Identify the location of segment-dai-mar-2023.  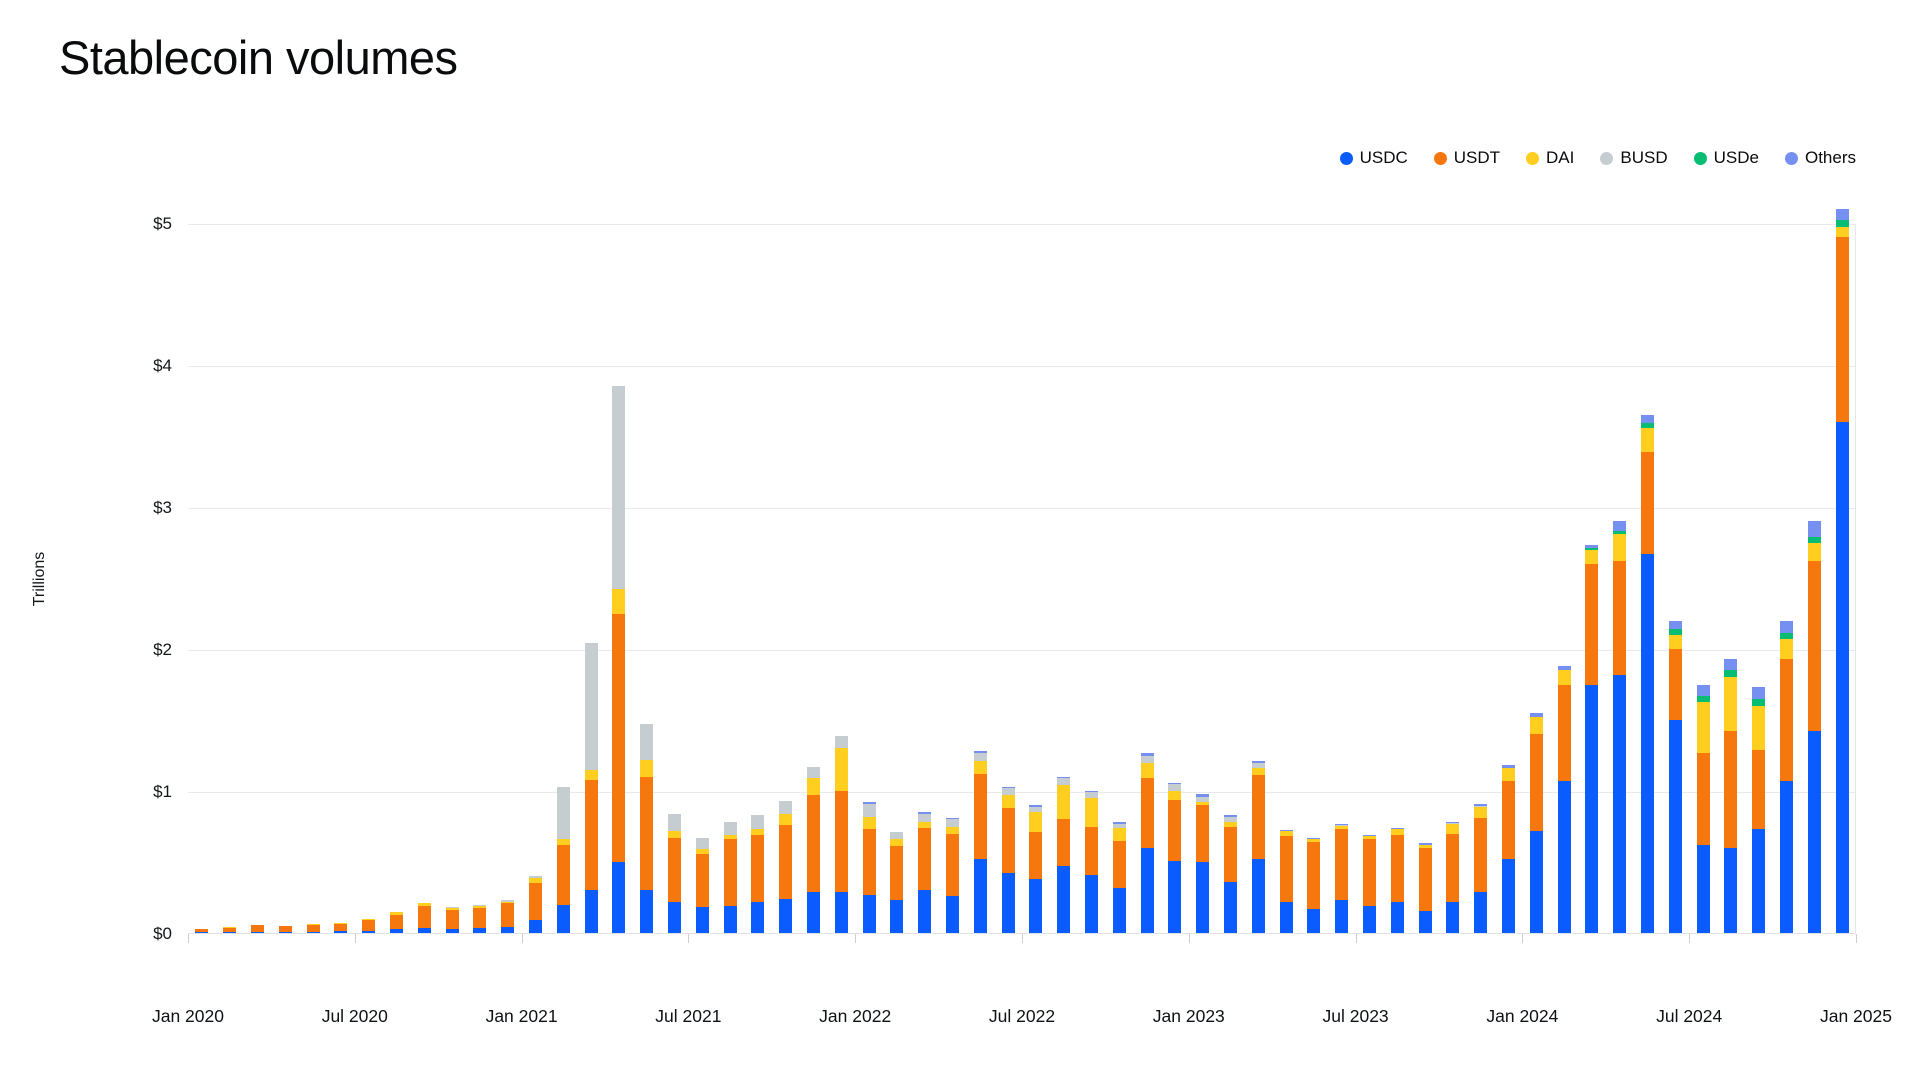
(1258, 772).